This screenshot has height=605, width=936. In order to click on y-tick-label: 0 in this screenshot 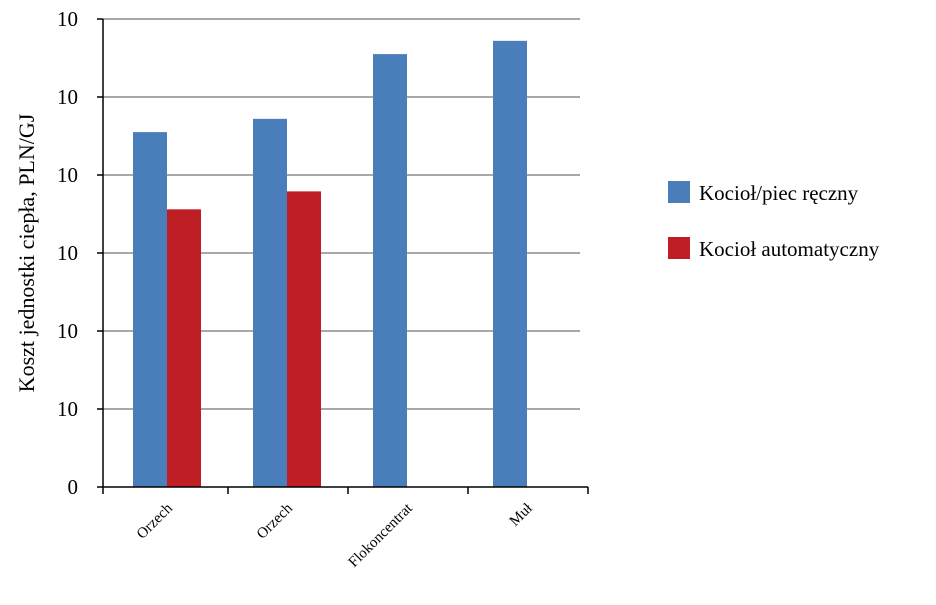, I will do `click(73, 487)`.